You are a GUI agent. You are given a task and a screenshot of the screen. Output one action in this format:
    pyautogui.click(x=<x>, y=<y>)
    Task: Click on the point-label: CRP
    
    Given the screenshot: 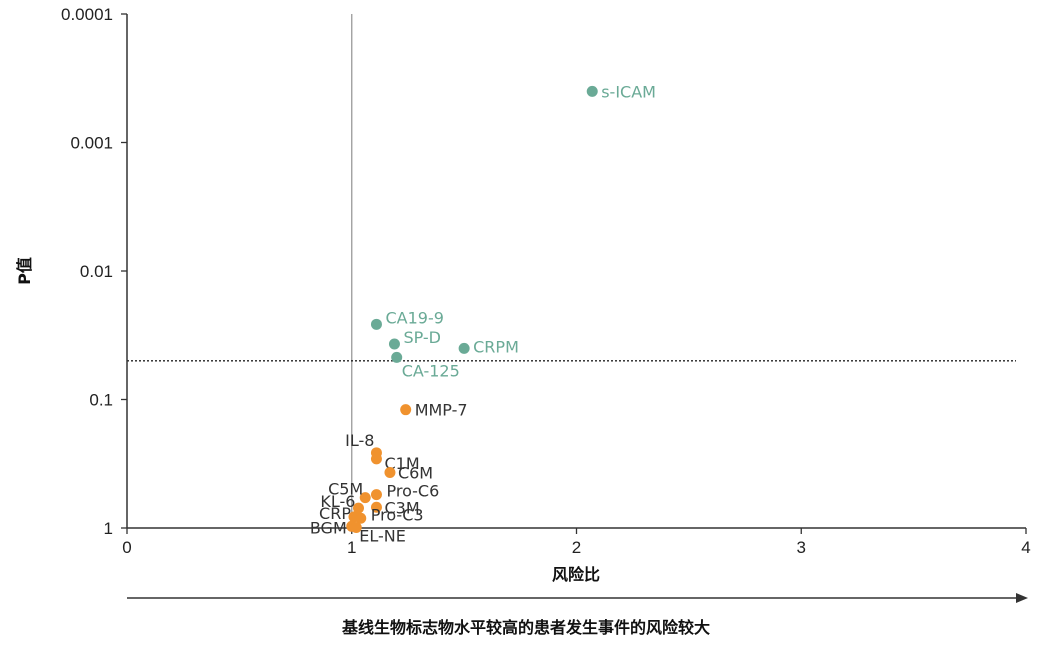 What is the action you would take?
    pyautogui.click(x=335, y=513)
    